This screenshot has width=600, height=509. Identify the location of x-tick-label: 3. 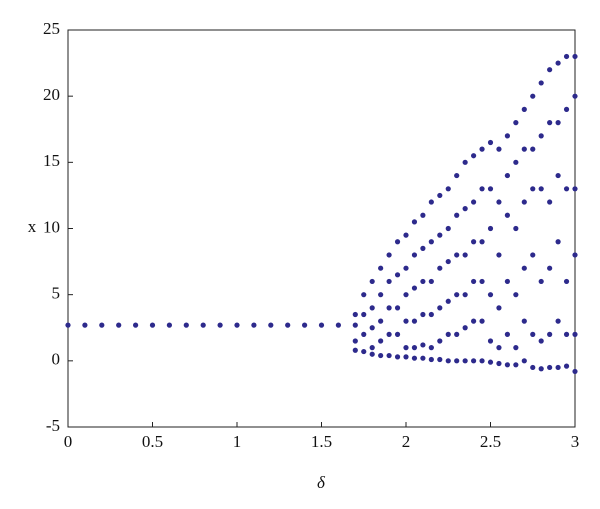
(575, 441).